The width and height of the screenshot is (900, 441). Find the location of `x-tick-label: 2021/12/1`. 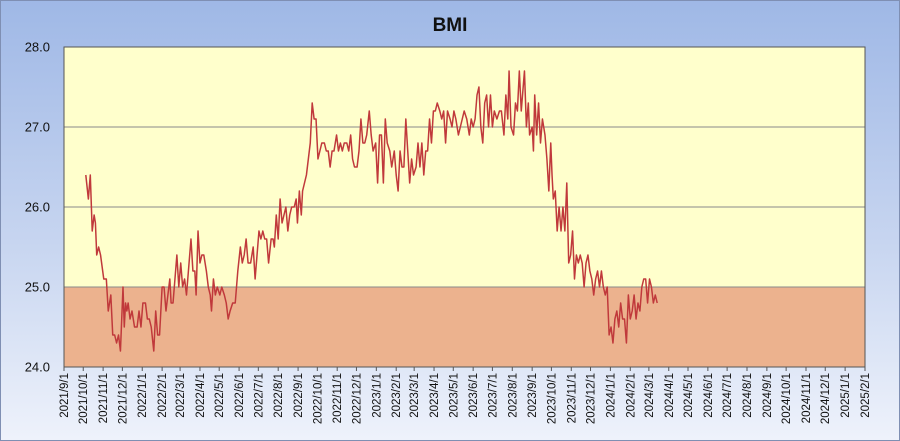

x-tick-label: 2021/12/1 is located at coordinates (123, 398).